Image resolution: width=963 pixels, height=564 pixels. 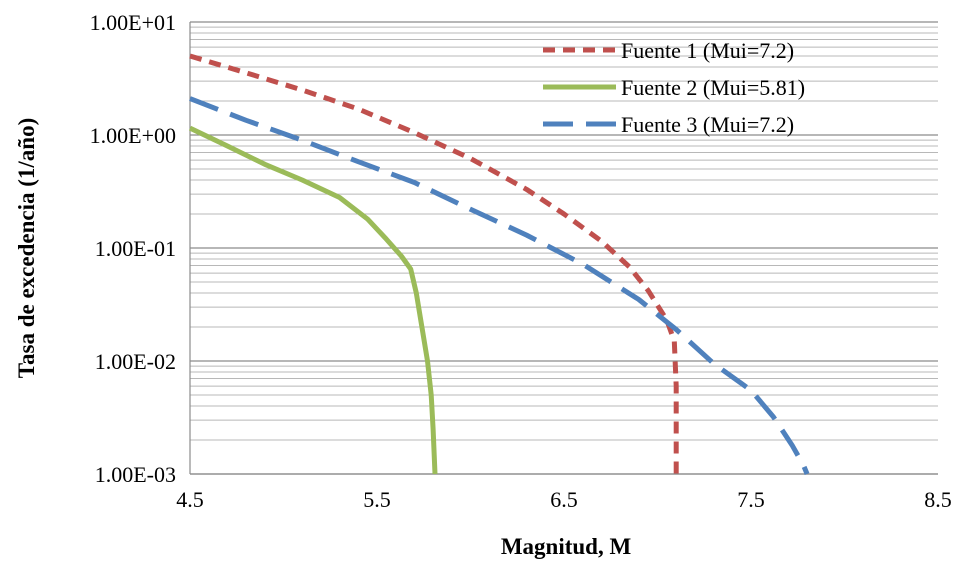 What do you see at coordinates (135, 474) in the screenshot?
I see `y-tick-label: 1.00E-03` at bounding box center [135, 474].